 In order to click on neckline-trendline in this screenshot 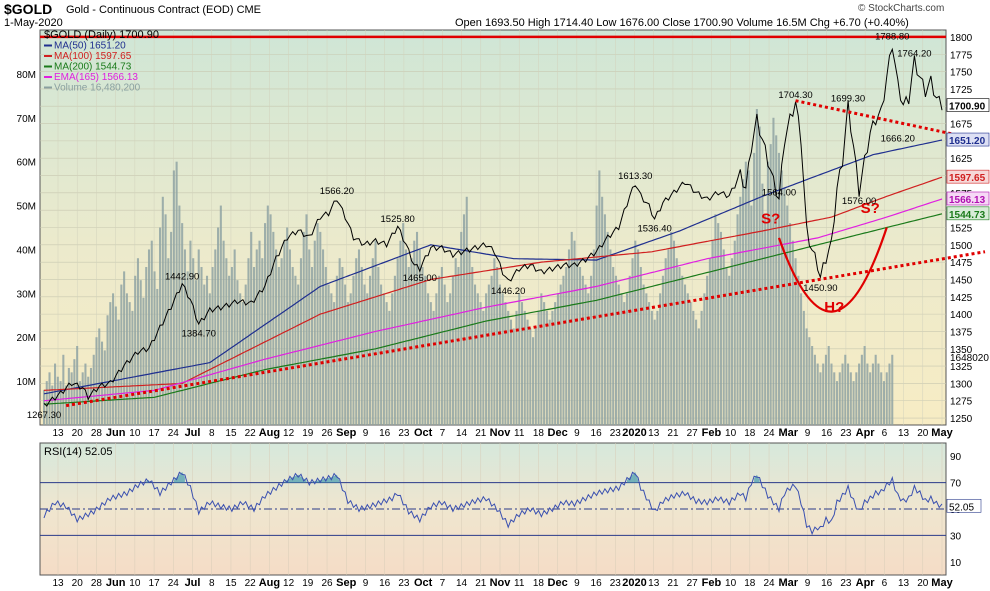, I will do `click(890, 121)`.